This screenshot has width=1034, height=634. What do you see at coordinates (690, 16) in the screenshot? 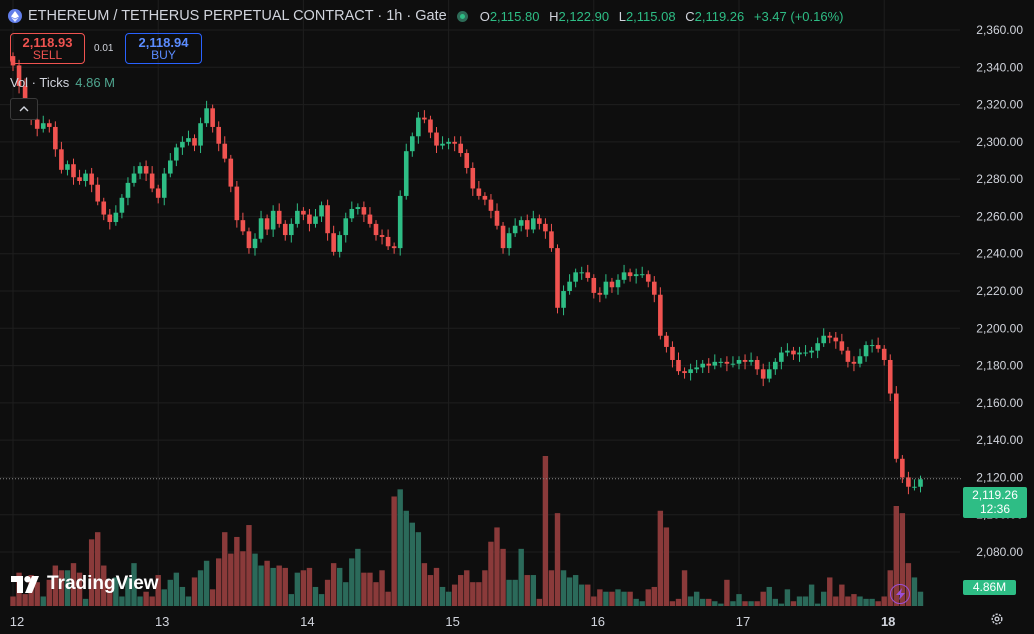
I see `close-key: C` at bounding box center [690, 16].